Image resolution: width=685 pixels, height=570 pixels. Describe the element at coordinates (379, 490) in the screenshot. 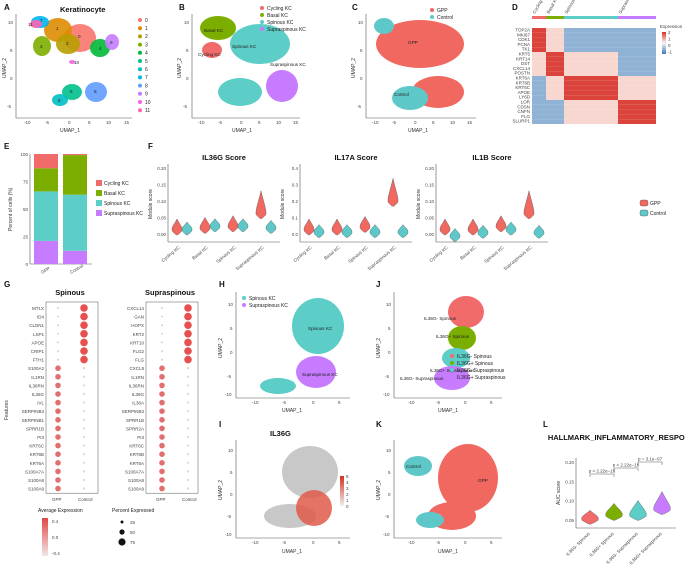

I see `panel-k-ylabel: UMAP_2` at that location.